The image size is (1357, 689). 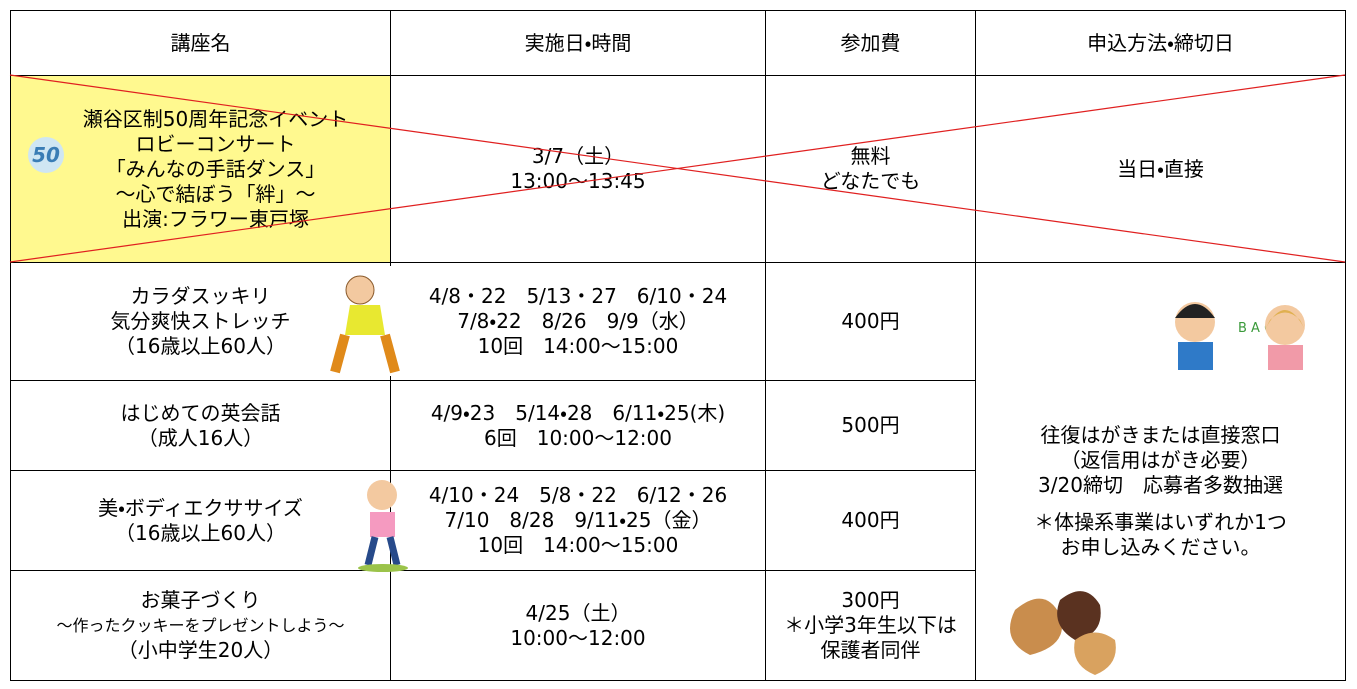 I want to click on cell-text: 500円, so click(x=870, y=425).